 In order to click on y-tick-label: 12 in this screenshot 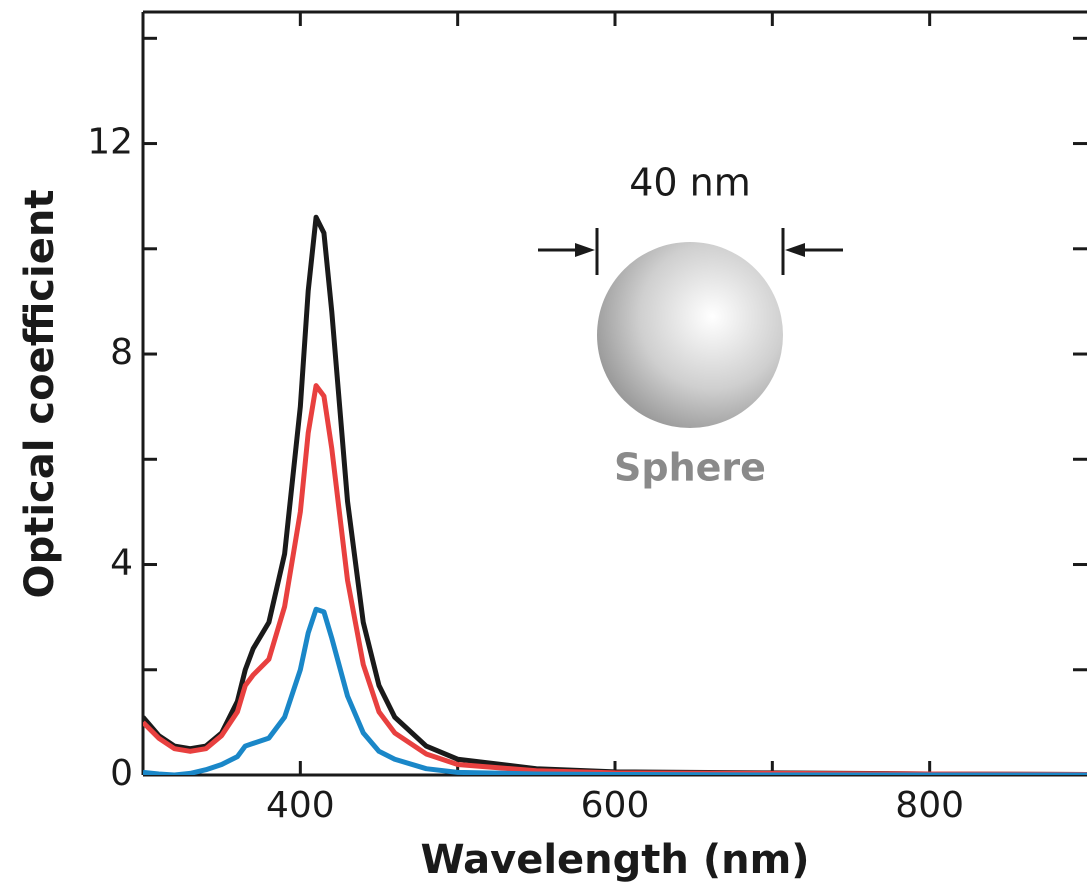, I will do `click(110, 142)`.